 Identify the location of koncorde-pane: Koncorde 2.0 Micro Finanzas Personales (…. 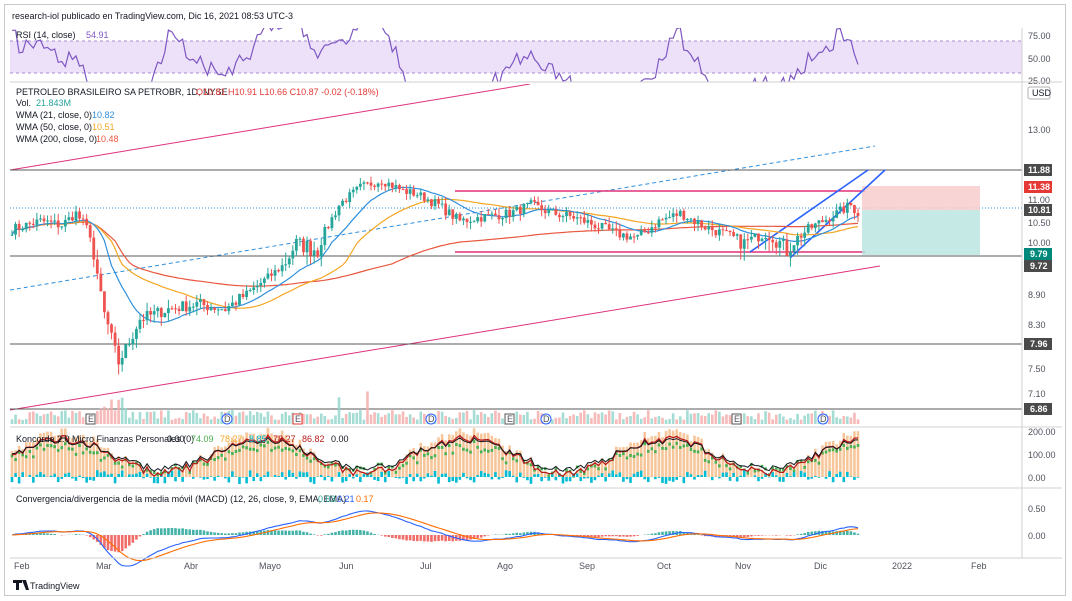
(533, 455).